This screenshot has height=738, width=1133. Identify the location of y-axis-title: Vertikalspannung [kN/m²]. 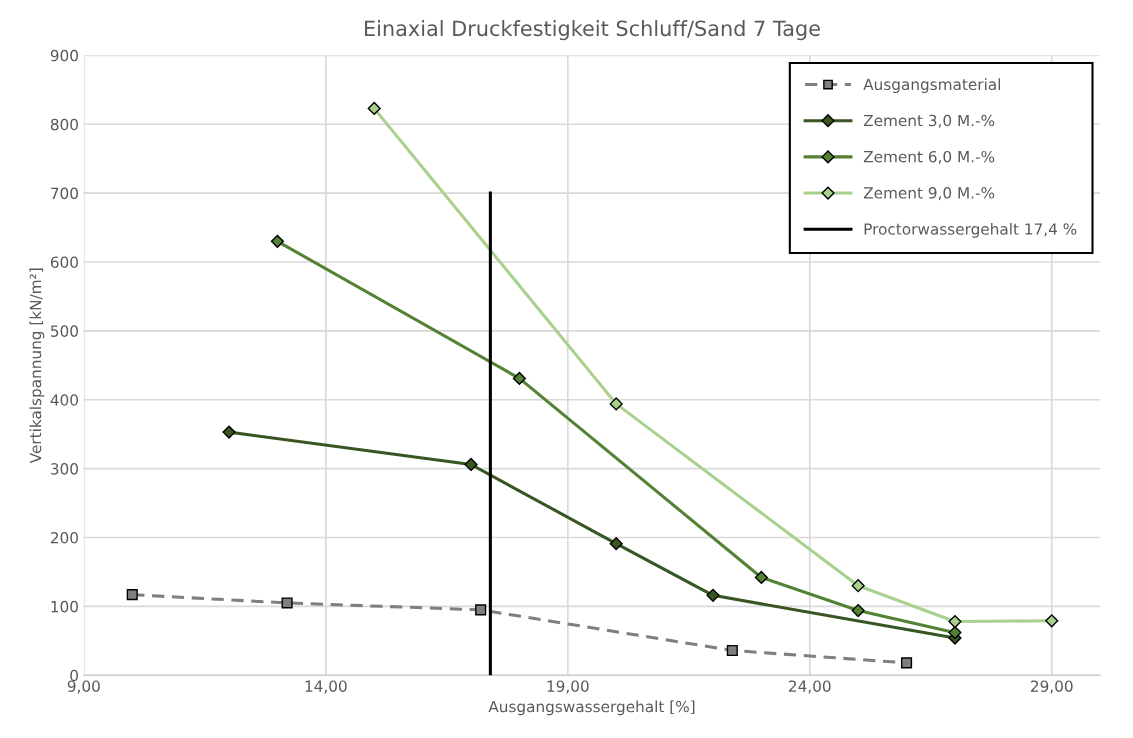
(37, 366).